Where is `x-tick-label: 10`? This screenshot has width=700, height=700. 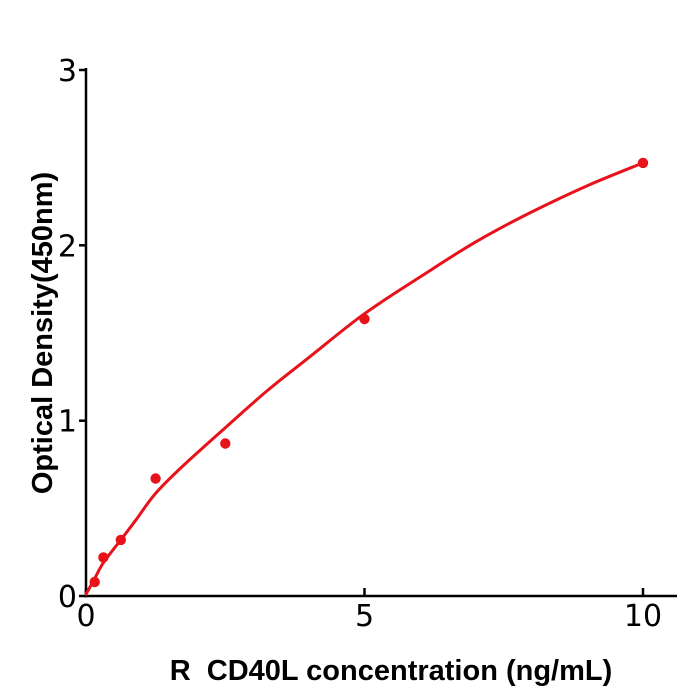 x-tick-label: 10 is located at coordinates (643, 616).